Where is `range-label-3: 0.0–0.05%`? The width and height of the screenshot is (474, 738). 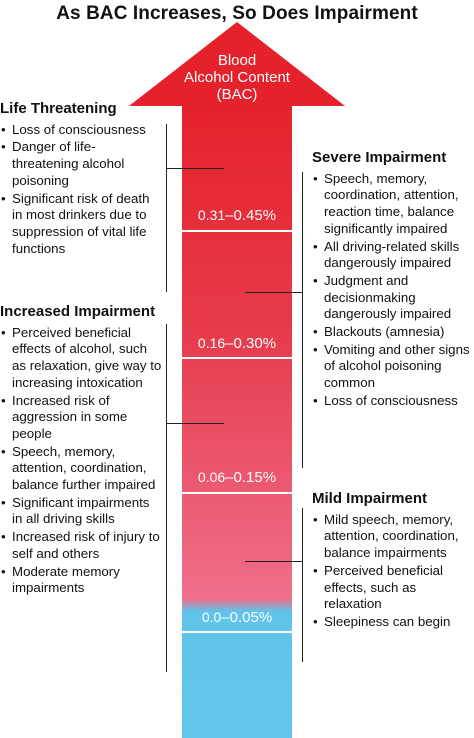 range-label-3: 0.0–0.05% is located at coordinates (237, 617).